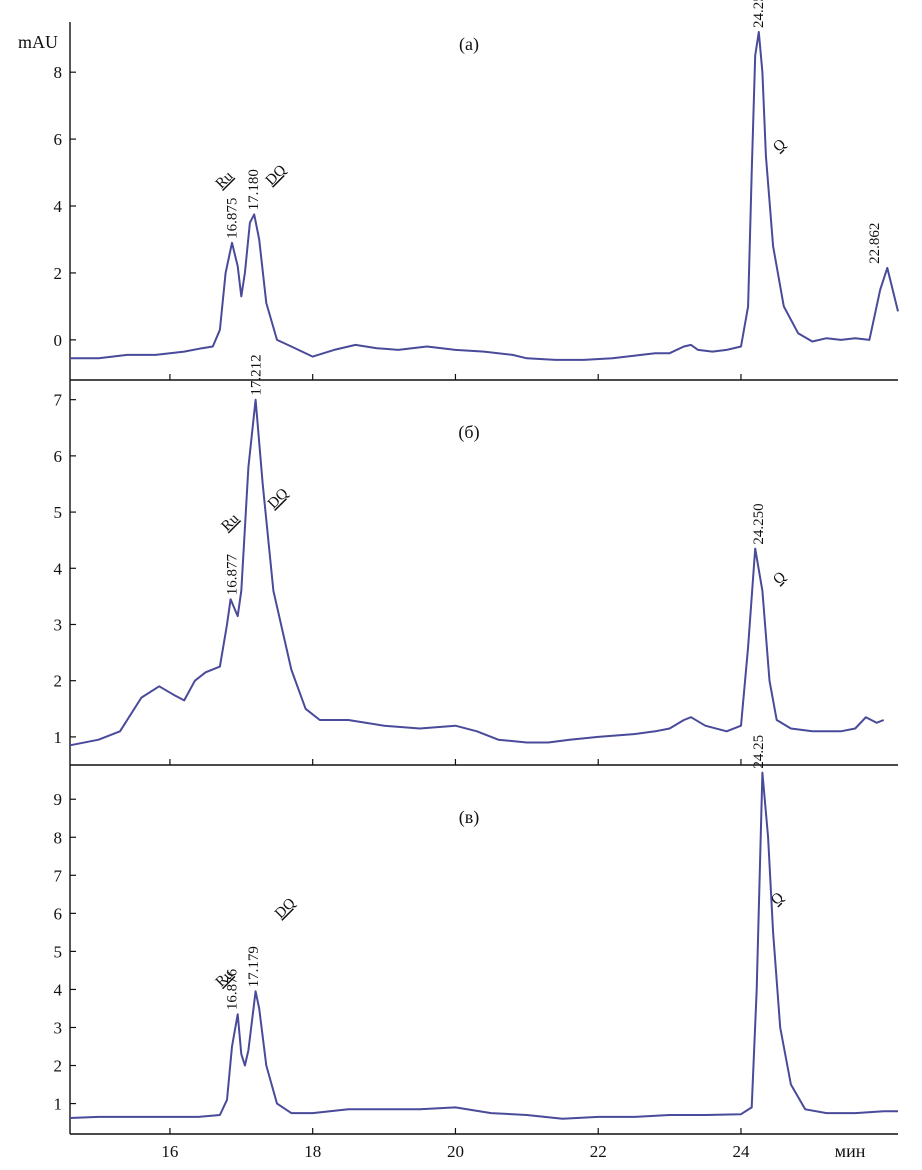 The image size is (922, 1170). Describe the element at coordinates (254, 189) in the screenshot. I see `retention-time-label: 17.180` at that location.